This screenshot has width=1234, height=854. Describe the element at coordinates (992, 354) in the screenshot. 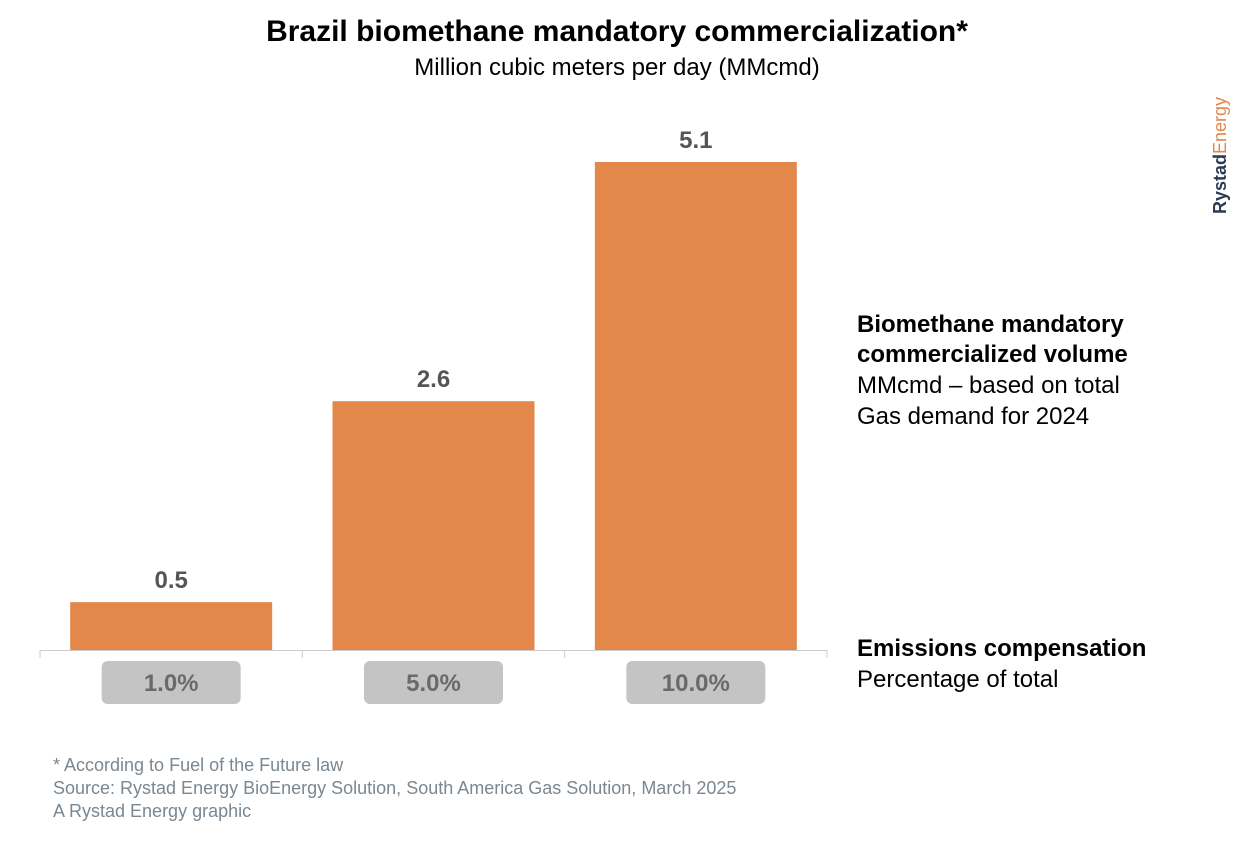

I see `volume-legend-heading-line2: commercialized volume` at that location.